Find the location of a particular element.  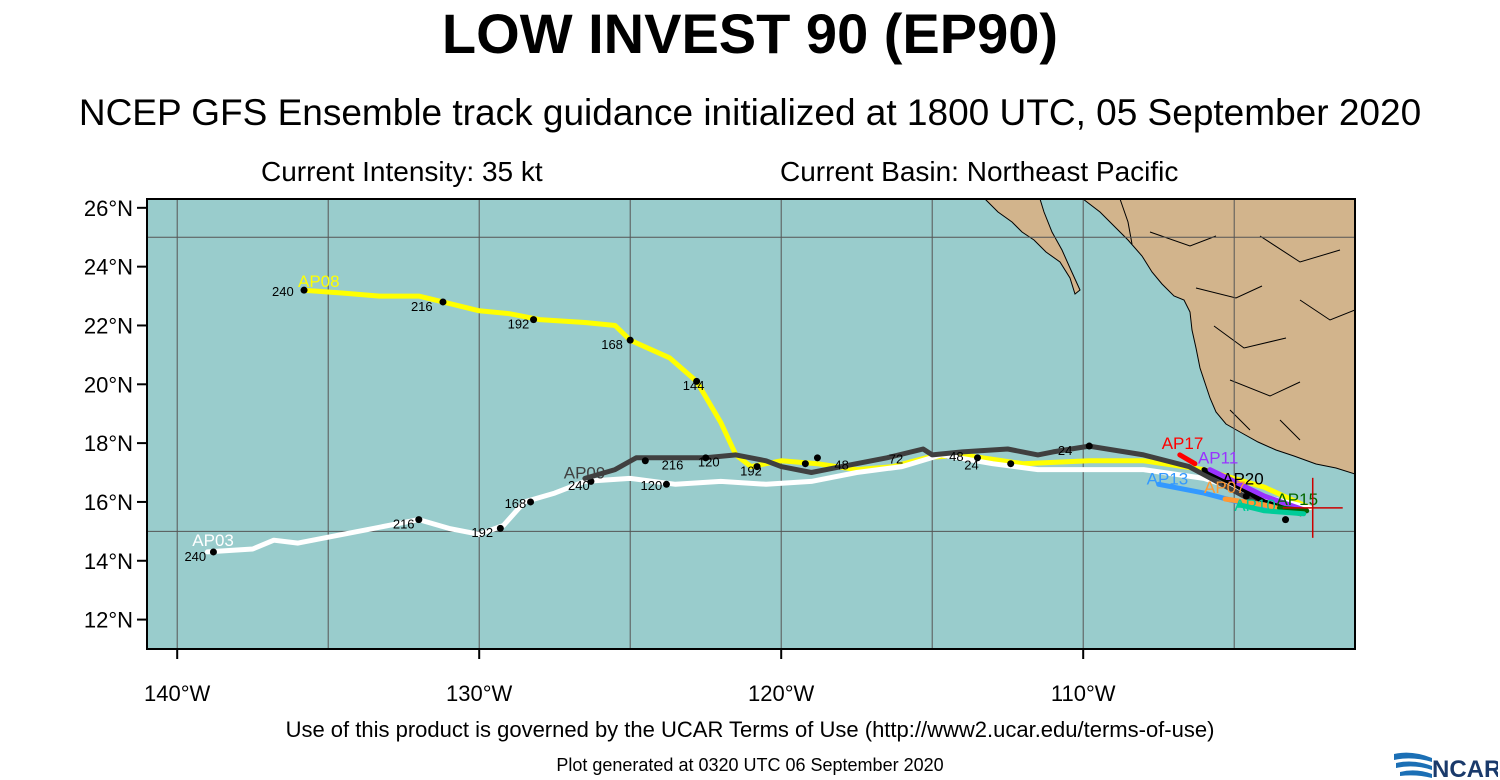

lat-tick-label: 18°N is located at coordinates (108, 443).